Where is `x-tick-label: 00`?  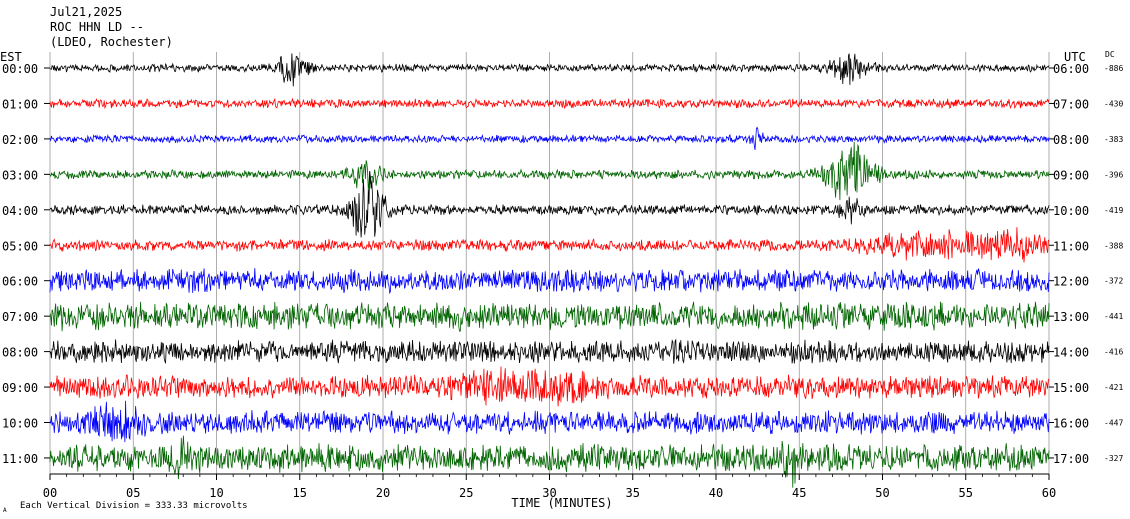 x-tick-label: 00 is located at coordinates (50, 493).